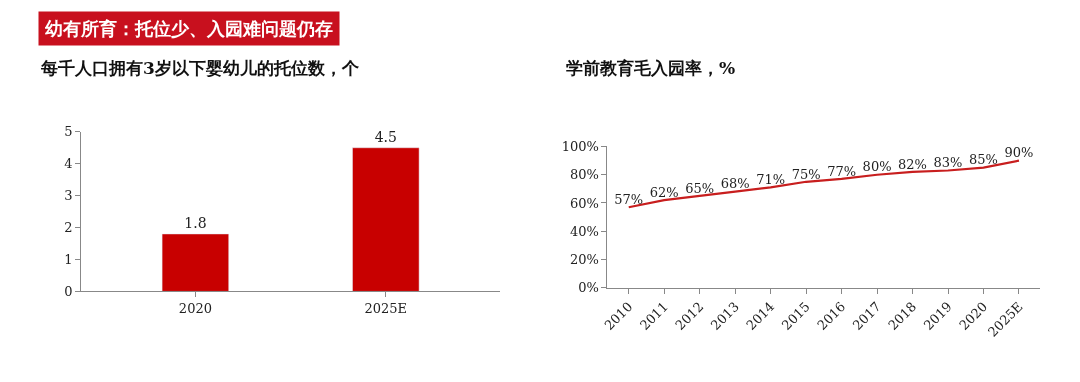 This screenshot has width=1080, height=382. What do you see at coordinates (195, 309) in the screenshot?
I see `x-tick-label: 2020` at bounding box center [195, 309].